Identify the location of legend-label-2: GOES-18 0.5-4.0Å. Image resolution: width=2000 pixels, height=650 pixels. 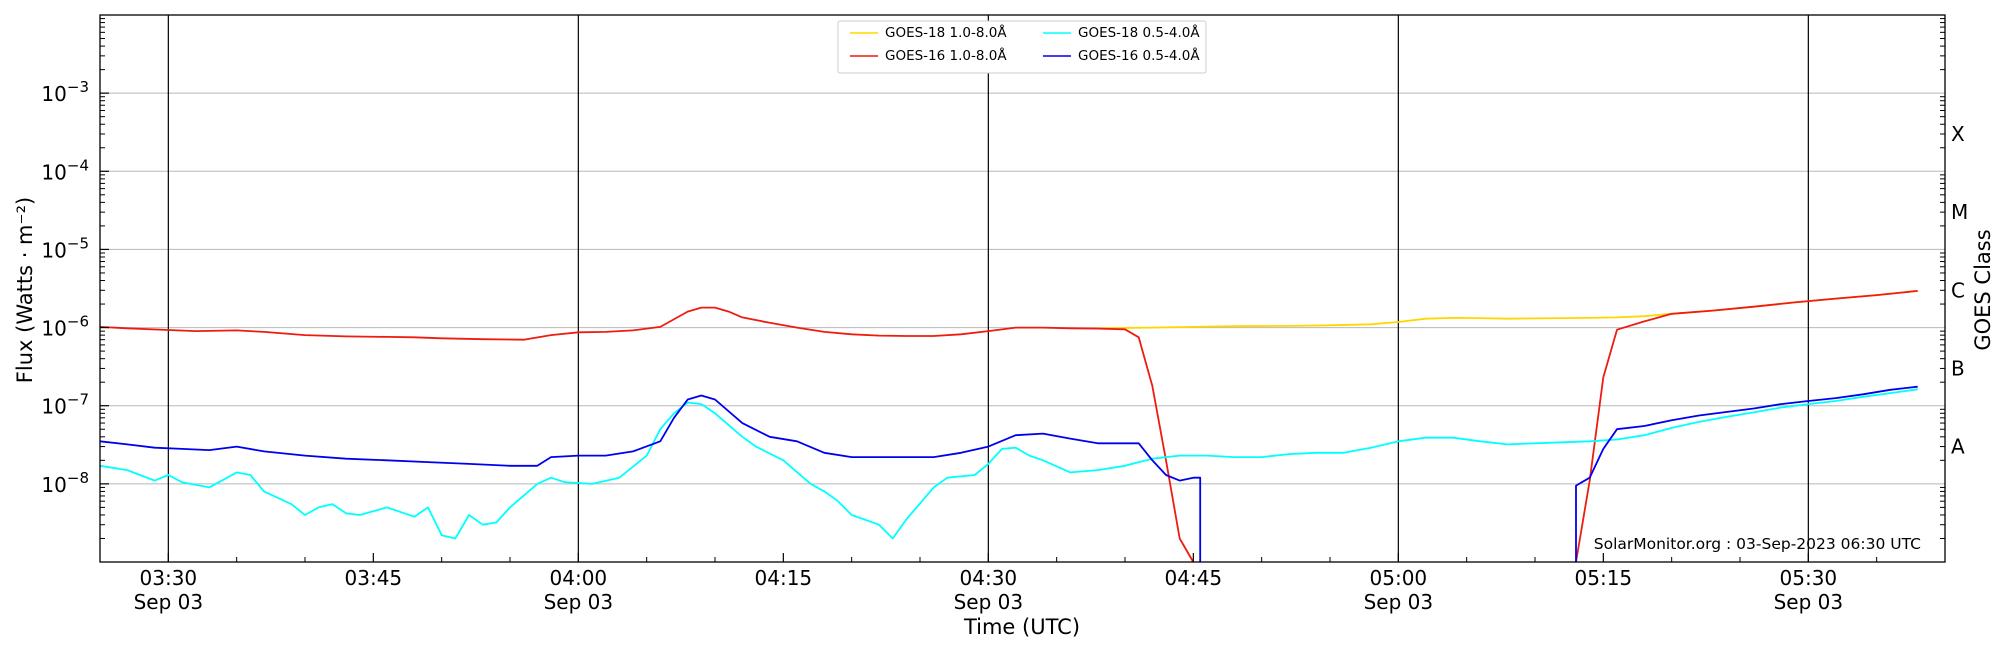
(1139, 32).